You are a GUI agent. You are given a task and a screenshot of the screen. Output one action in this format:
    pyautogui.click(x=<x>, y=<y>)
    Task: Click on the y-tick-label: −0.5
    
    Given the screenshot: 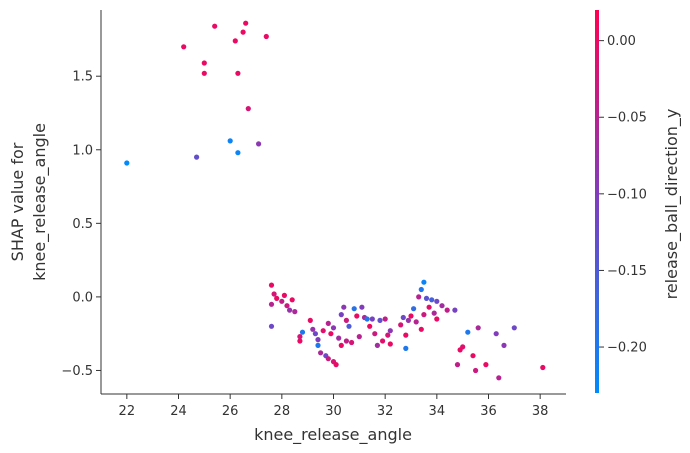 What is the action you would take?
    pyautogui.click(x=77, y=371)
    